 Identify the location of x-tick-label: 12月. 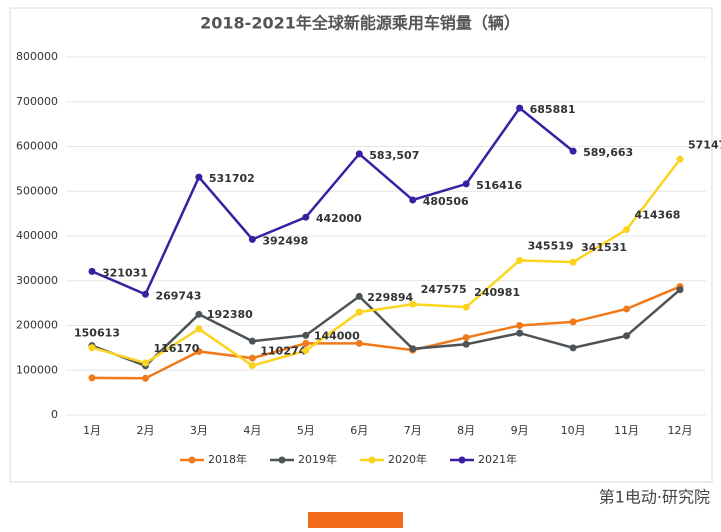
(680, 430).